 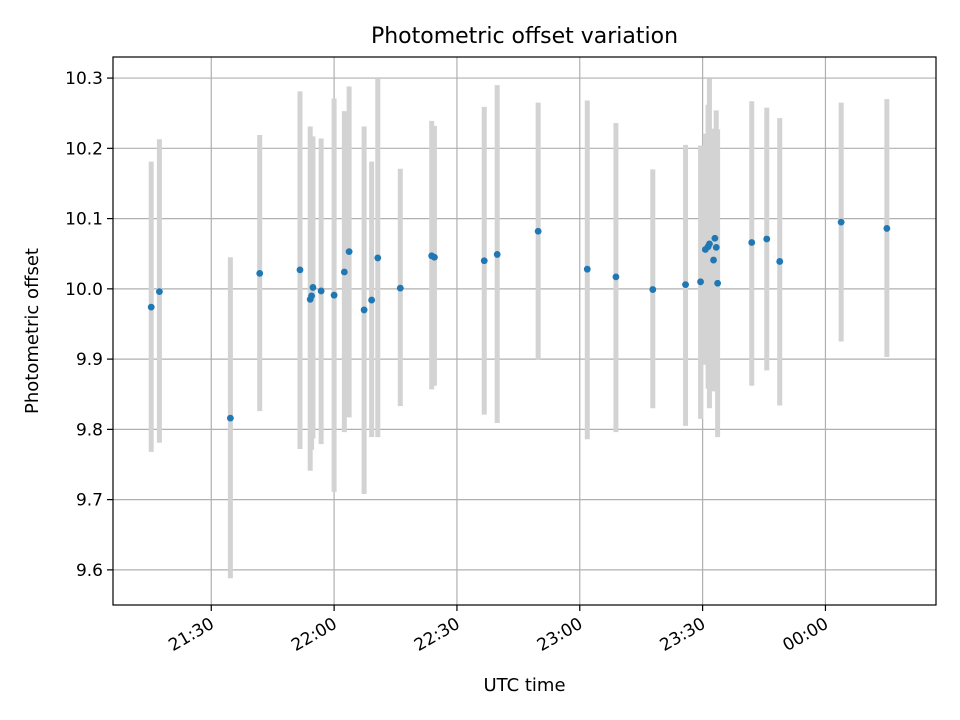 What do you see at coordinates (89, 430) in the screenshot?
I see `y-tick-label: 9.8` at bounding box center [89, 430].